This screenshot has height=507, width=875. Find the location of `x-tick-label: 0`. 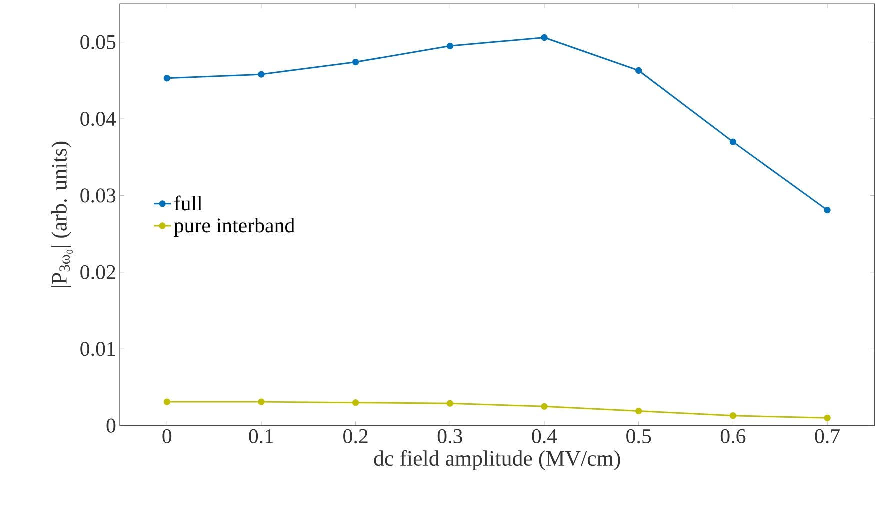

x-tick-label: 0 is located at coordinates (167, 436).